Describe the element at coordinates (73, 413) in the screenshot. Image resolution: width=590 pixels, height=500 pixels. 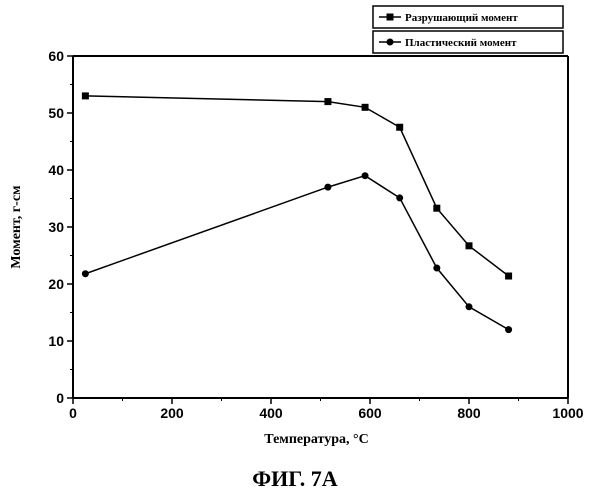
I see `x-tick-label: 0` at that location.